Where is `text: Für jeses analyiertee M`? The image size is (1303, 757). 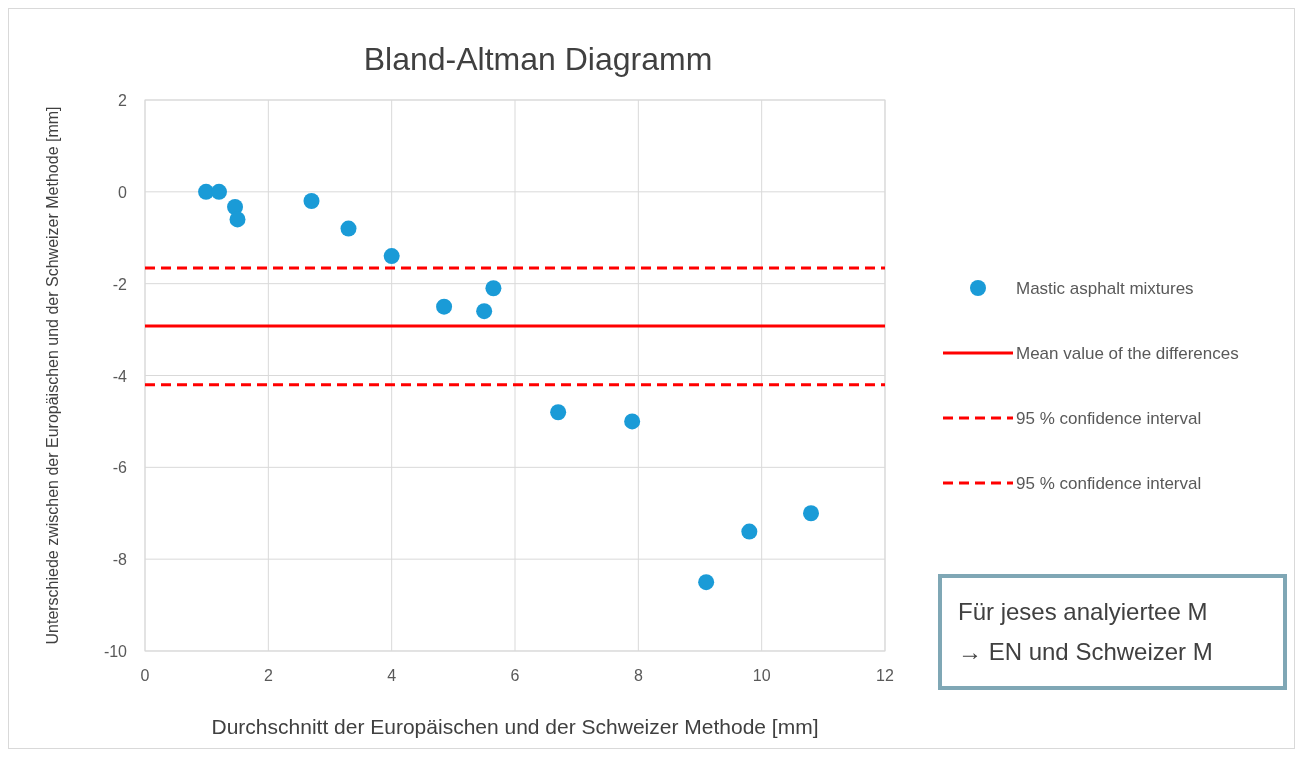
text: Für jeses analyiertee M is located at coordinates (1083, 611).